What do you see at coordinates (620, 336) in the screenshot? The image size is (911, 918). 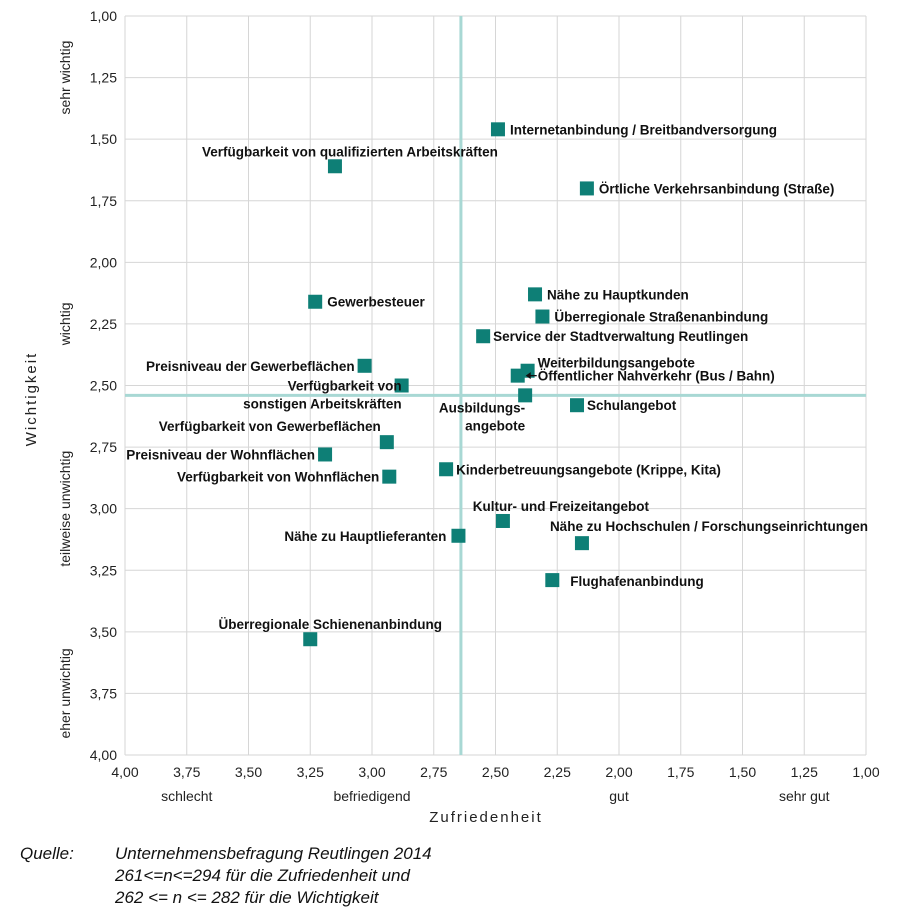 I see `data-point-label: Service der Stadtverwaltung Reutlingen` at bounding box center [620, 336].